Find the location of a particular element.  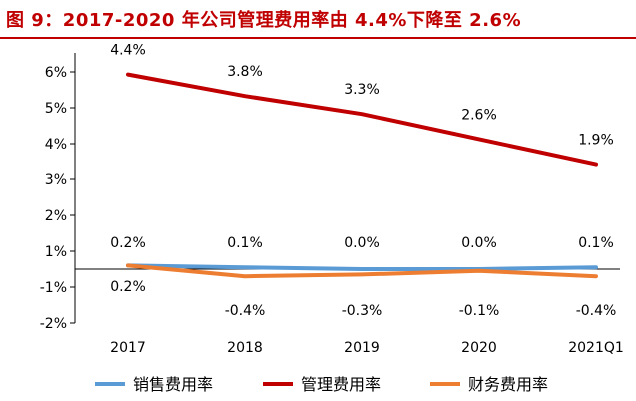

y-tick-label: 5% is located at coordinates (56, 109).